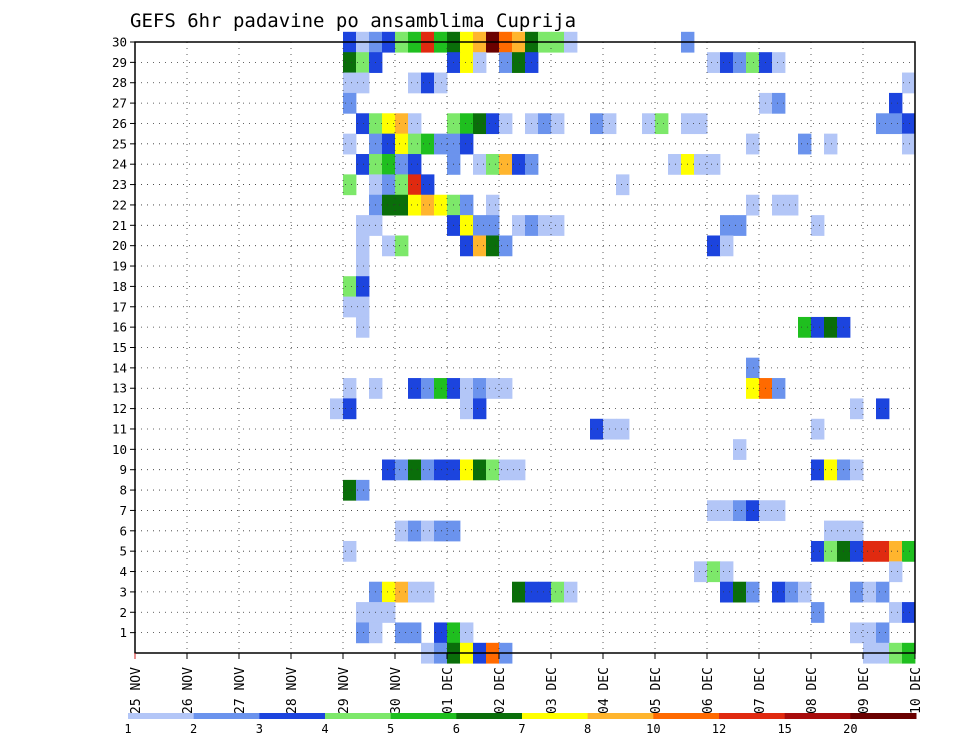 The width and height of the screenshot is (960, 742). Describe the element at coordinates (123, 612) in the screenshot. I see `y-tick-label: 2` at that location.